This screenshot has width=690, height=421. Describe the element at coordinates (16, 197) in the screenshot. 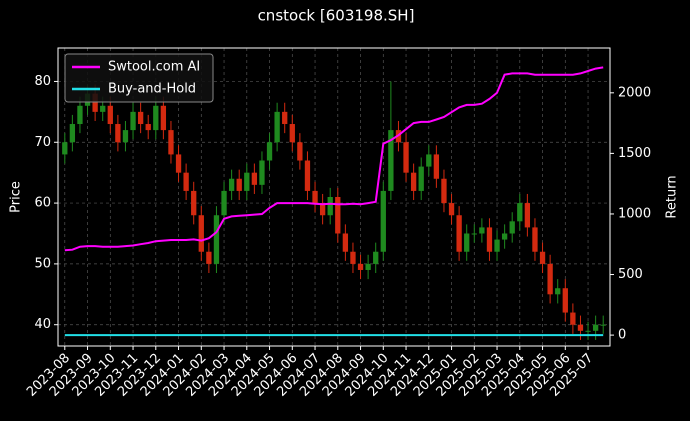

I see `y-axis-label: Price` at that location.